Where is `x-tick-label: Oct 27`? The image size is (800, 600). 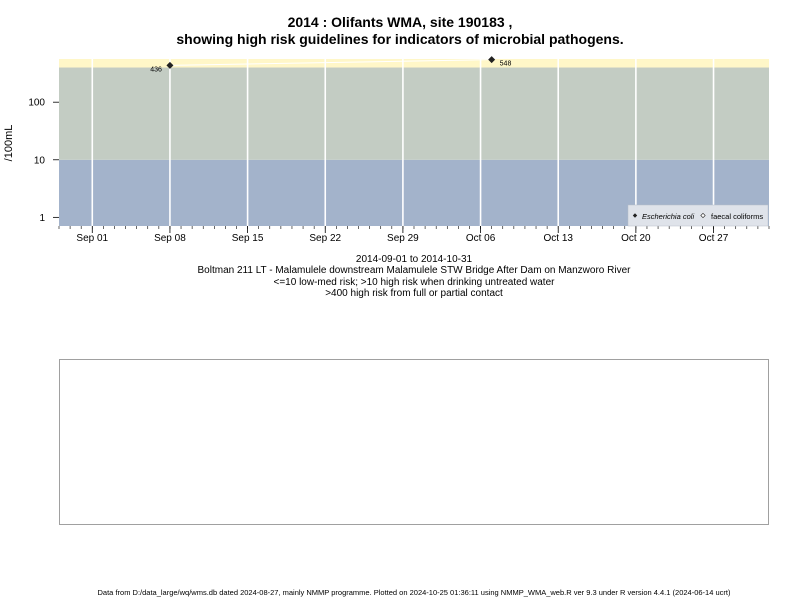 x-tick-label: Oct 27 is located at coordinates (714, 238).